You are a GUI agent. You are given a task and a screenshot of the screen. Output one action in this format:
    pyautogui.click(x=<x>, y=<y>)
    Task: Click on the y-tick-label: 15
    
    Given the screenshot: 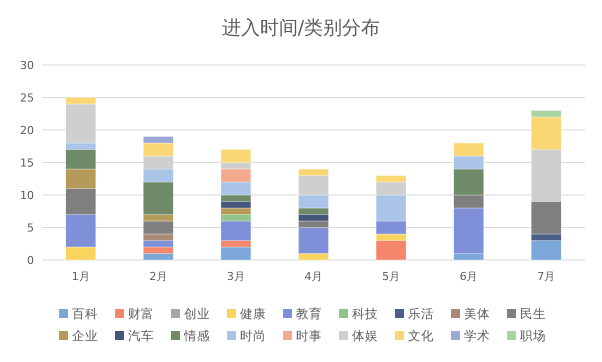 What is the action you would take?
    pyautogui.click(x=27, y=163)
    